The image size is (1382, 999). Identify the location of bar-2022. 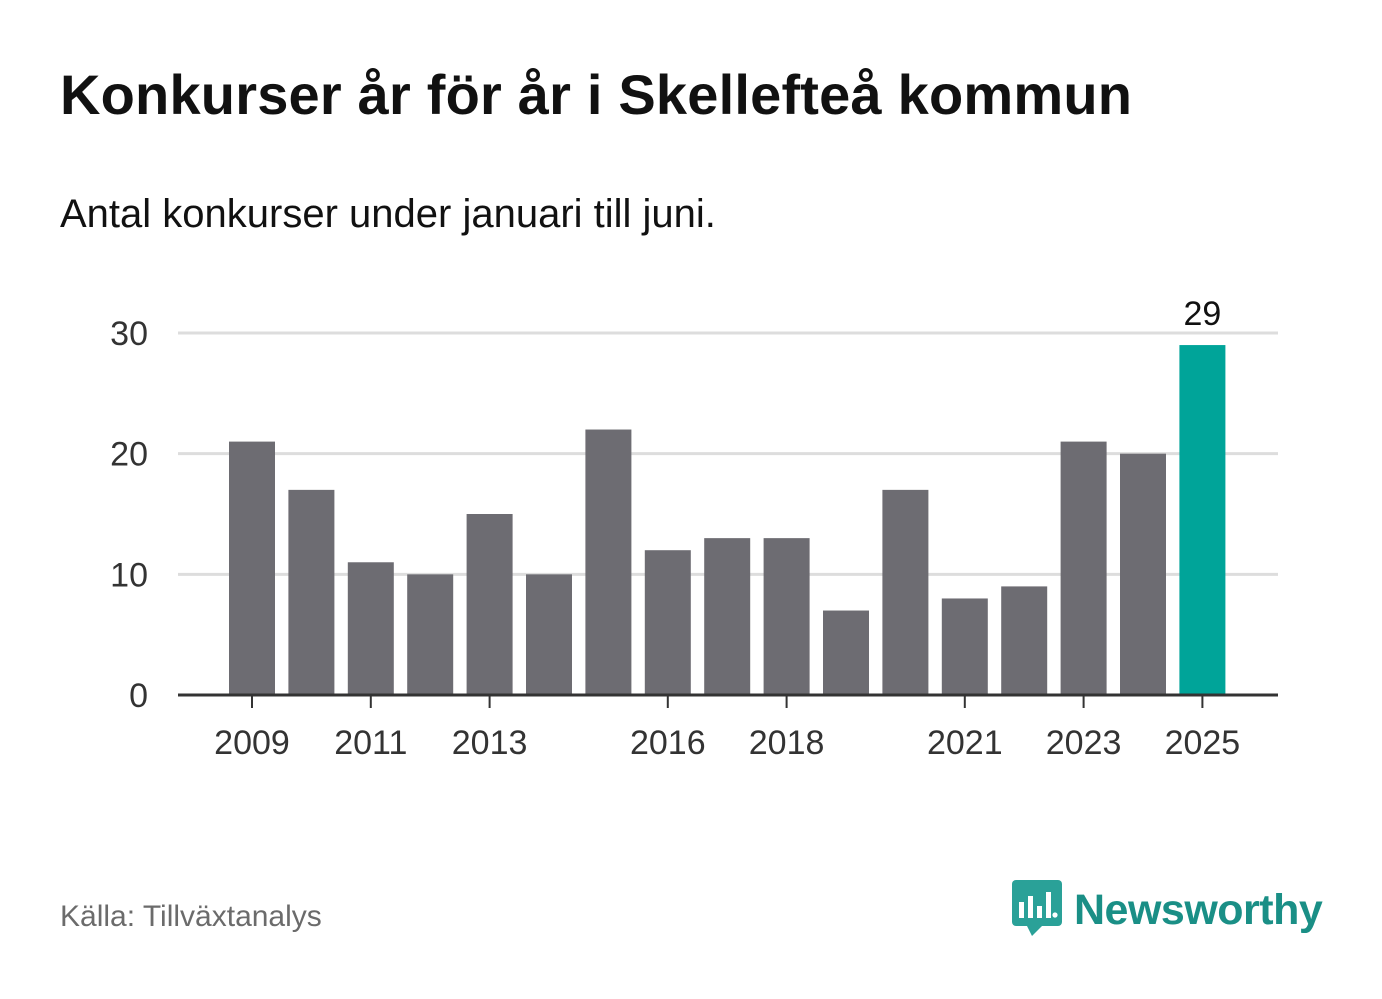
(1024, 640).